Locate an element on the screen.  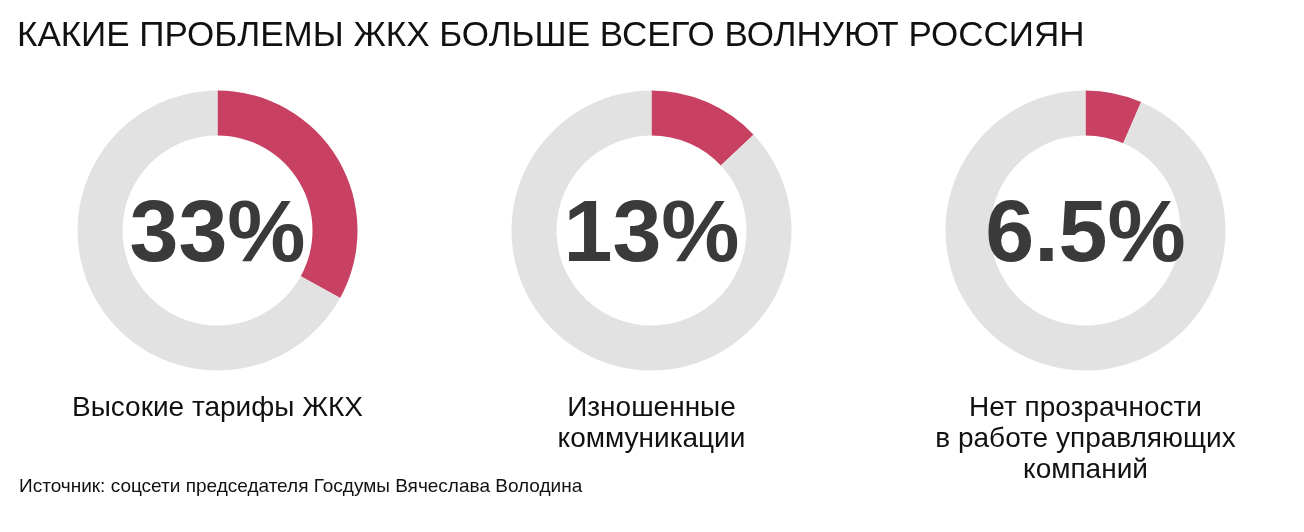
text: КАКИЕ ПРОБЛЕМЫ ЖКХ БОЛЬШЕ ВСЕГО ВОЛНУЮТ РОССИЯН is located at coordinates (551, 34).